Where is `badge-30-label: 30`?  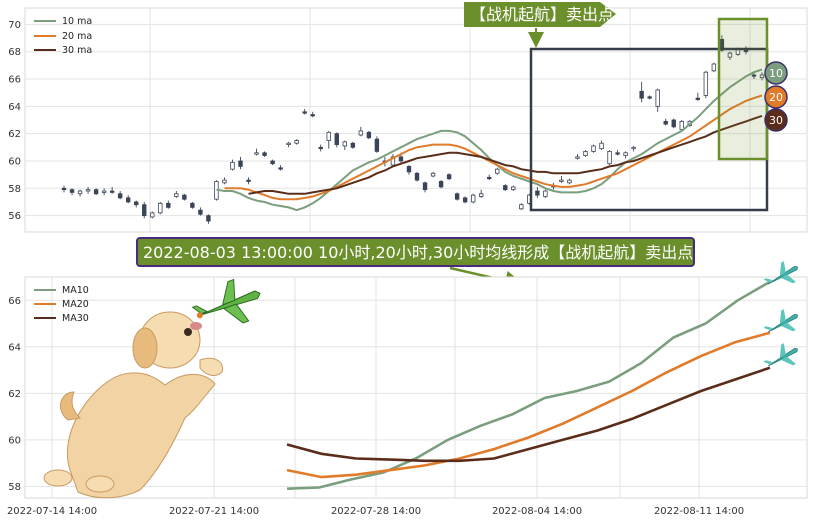
badge-30-label: 30 is located at coordinates (776, 120).